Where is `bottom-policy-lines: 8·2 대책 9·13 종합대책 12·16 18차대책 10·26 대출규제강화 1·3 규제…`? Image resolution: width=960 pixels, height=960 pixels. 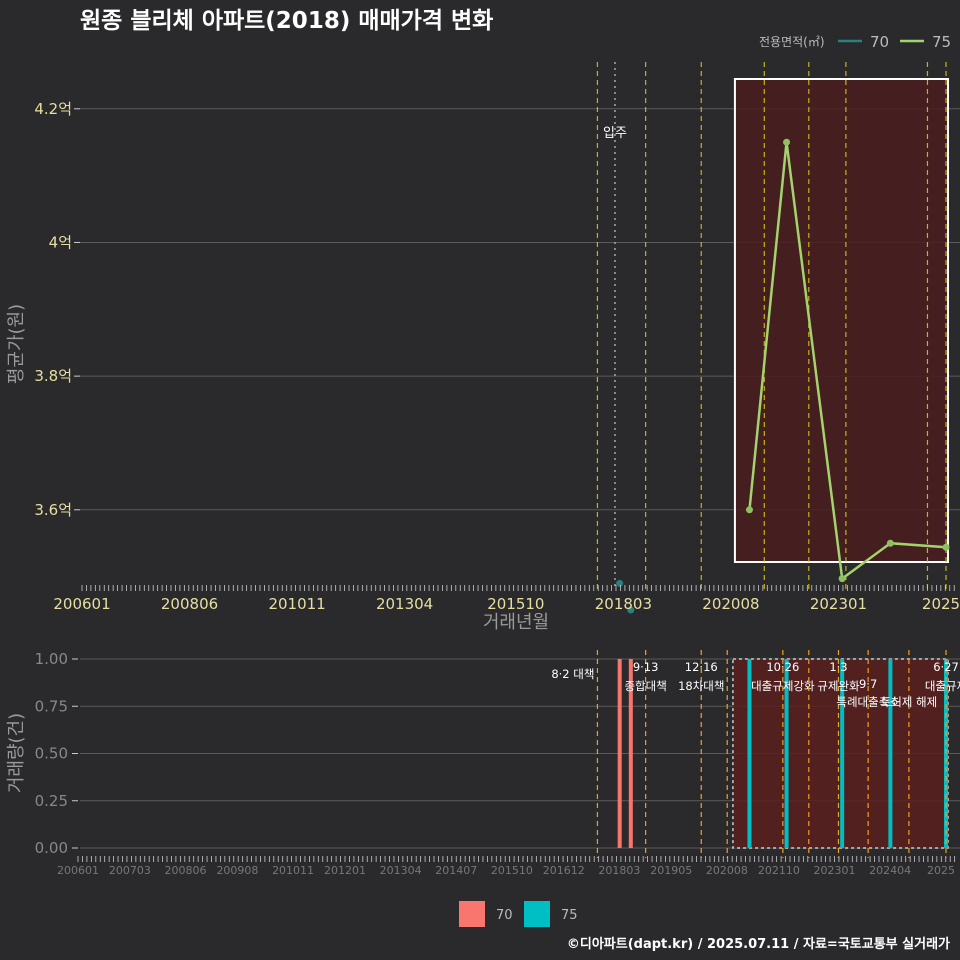
bottom-policy-lines: 8·2 대책 9·13 종합대책 12·16 18차대책 10·26 대출규제강화 1·3 규제… is located at coordinates (755, 754).